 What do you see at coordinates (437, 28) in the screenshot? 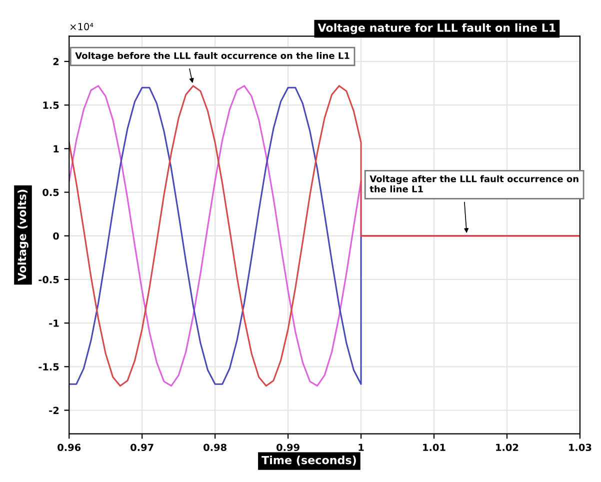
I see `chart-title: Voltage nature for LLL fault on line L1` at bounding box center [437, 28].